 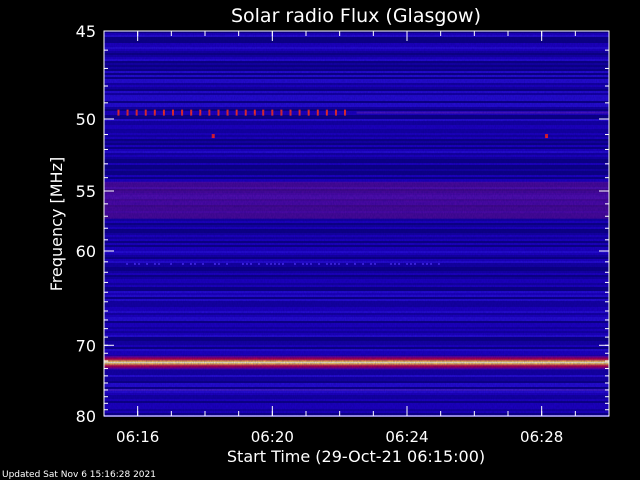 I want to click on x-tick-label: 06:28, so click(x=541, y=437).